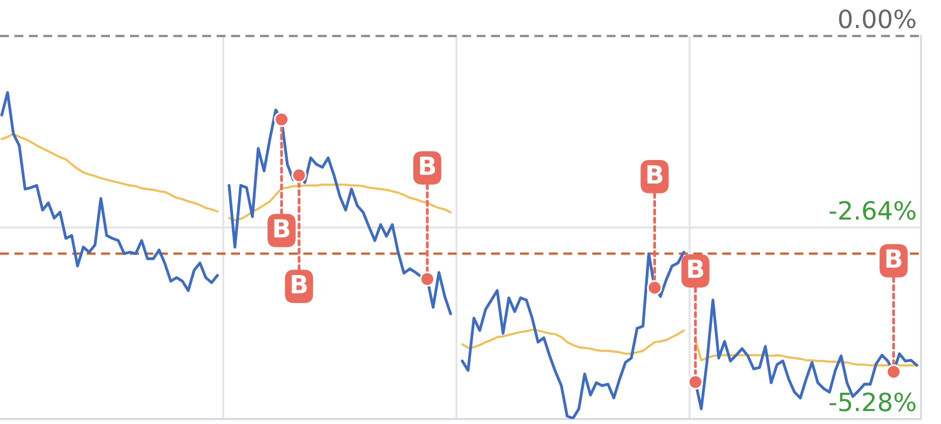 This screenshot has height=424, width=941. Describe the element at coordinates (877, 18) in the screenshot. I see `y-tick-label: 0.00%` at that location.